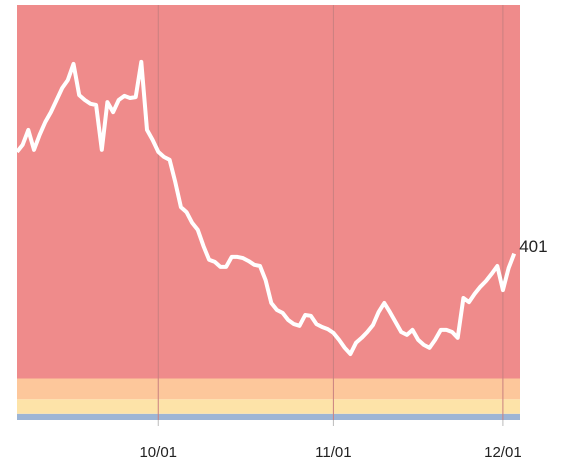 The width and height of the screenshot is (567, 465). I want to click on value-label: 401, so click(533, 246).